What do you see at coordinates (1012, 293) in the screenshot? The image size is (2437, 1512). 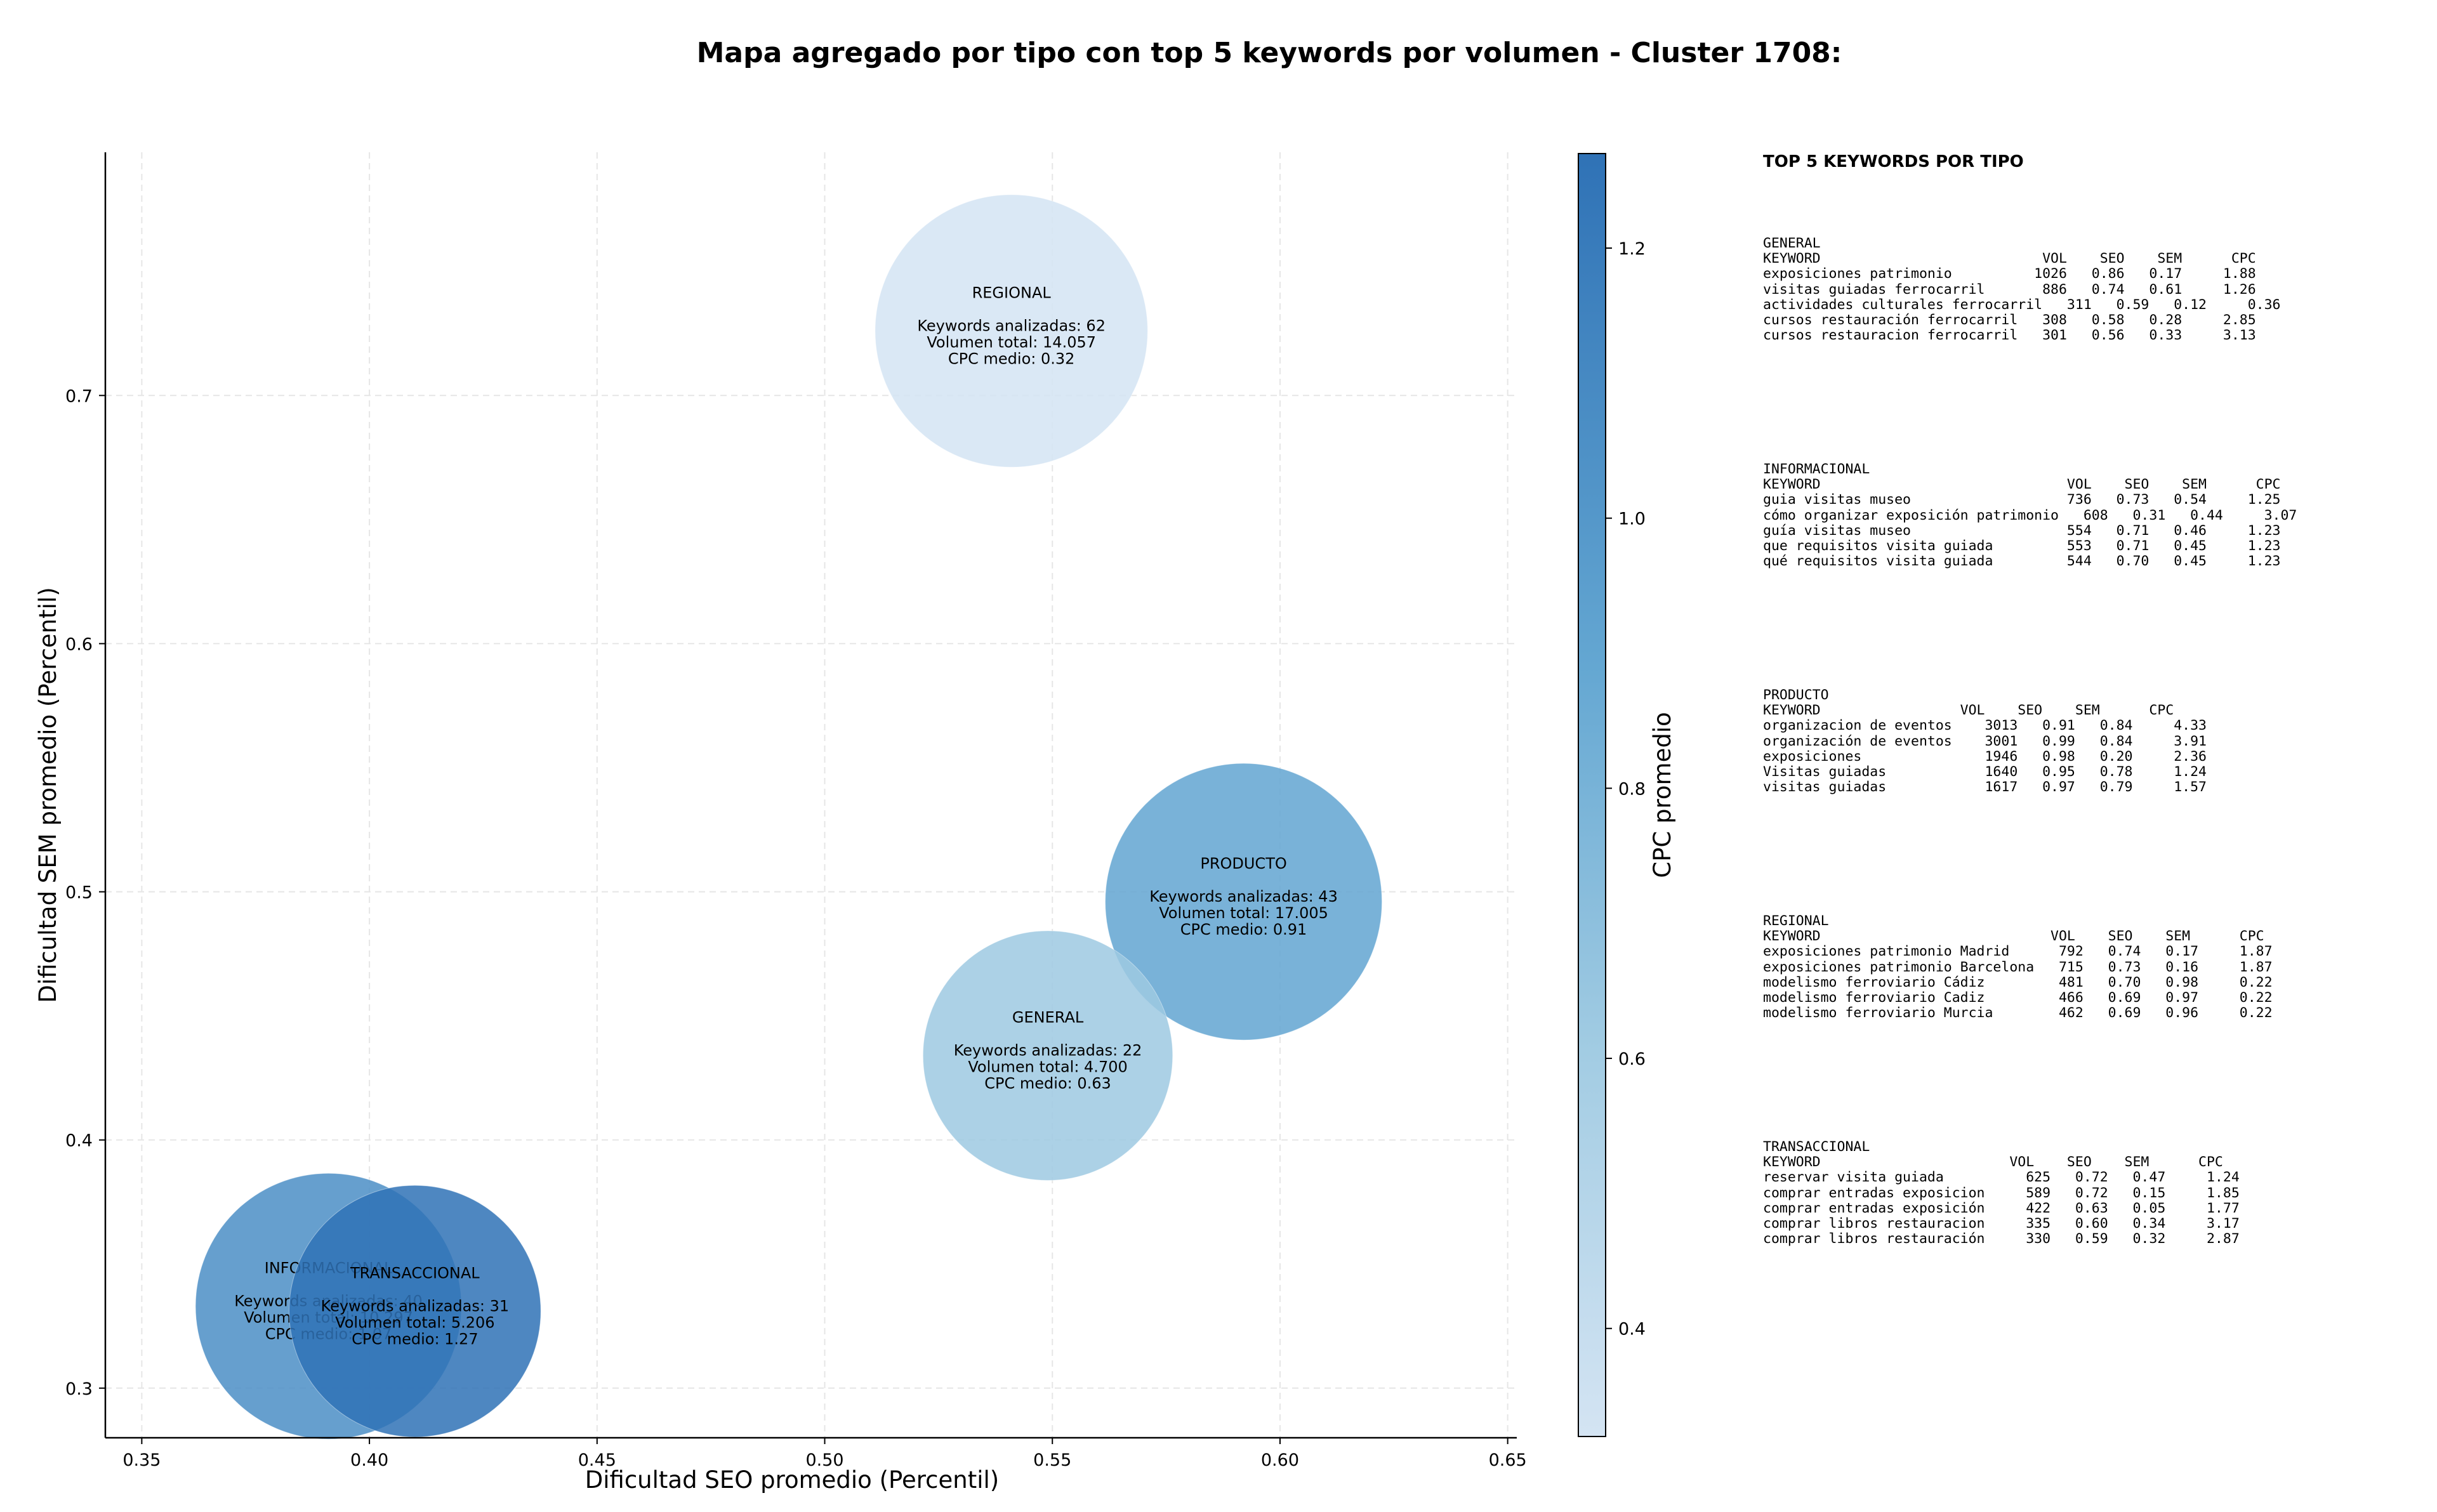 I see `bubble-label-name: REGIONAL` at bounding box center [1012, 293].